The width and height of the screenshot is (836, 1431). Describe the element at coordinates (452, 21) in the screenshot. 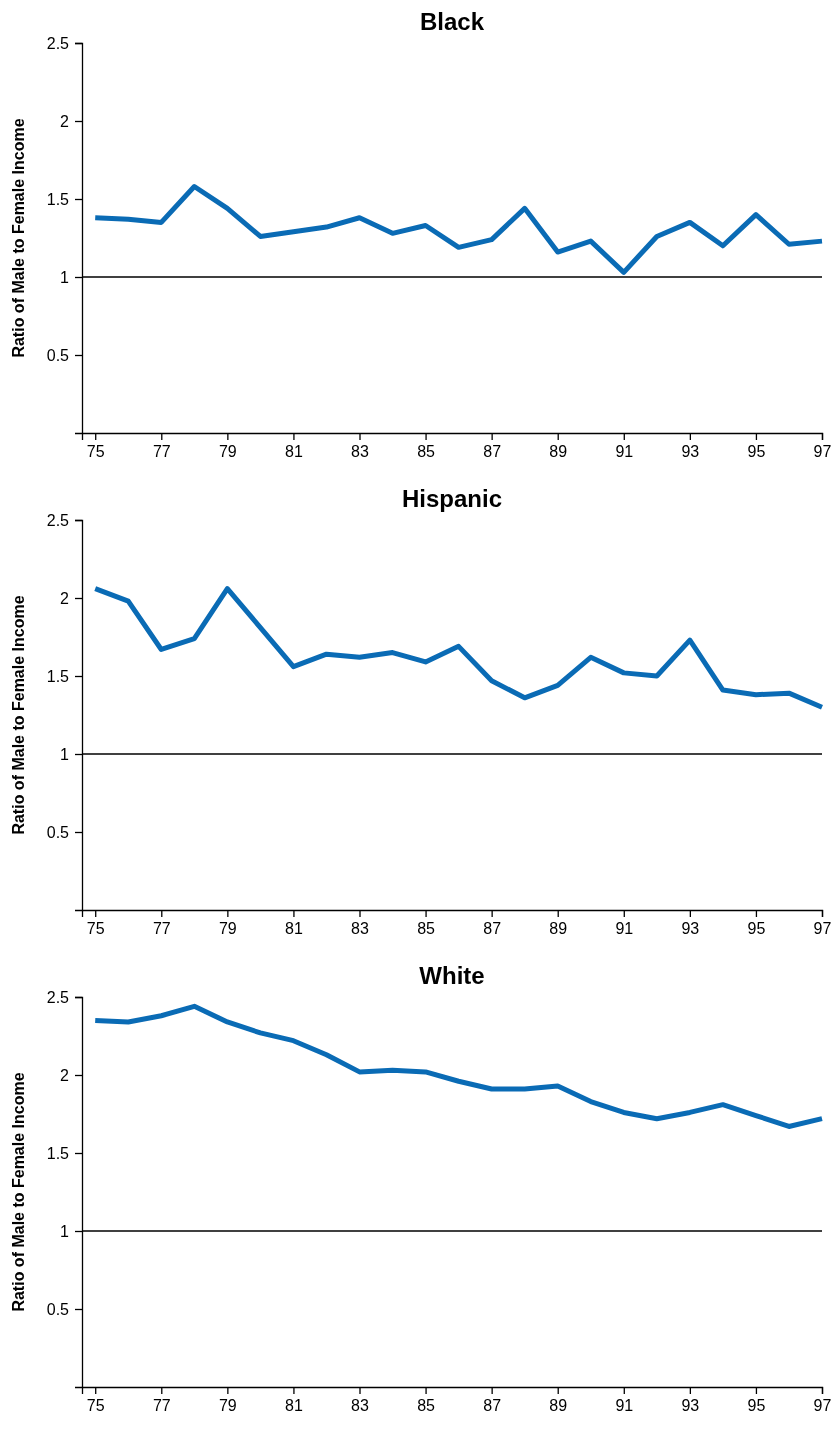

I see `chart-title: Black` at that location.